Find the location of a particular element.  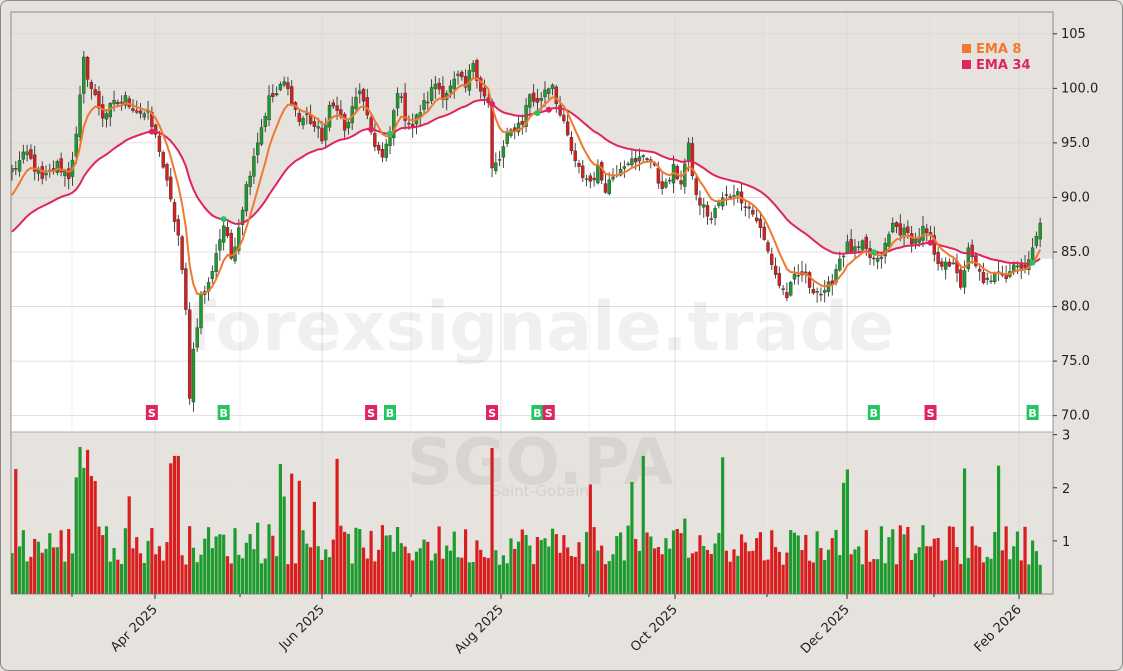

legend-swatch is located at coordinates (966, 48).